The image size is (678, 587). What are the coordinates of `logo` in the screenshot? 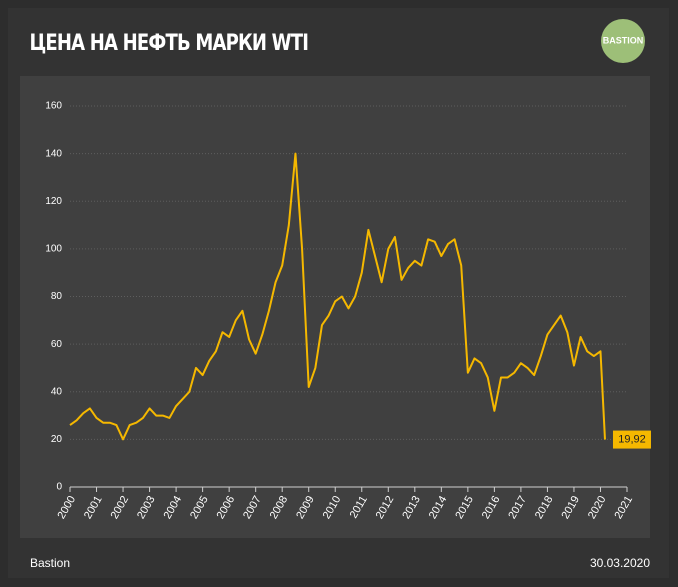 It's located at (623, 41).